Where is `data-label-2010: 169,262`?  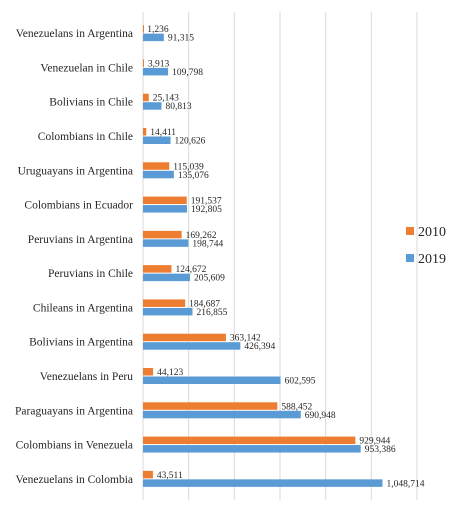 data-label-2010: 169,262 is located at coordinates (201, 236).